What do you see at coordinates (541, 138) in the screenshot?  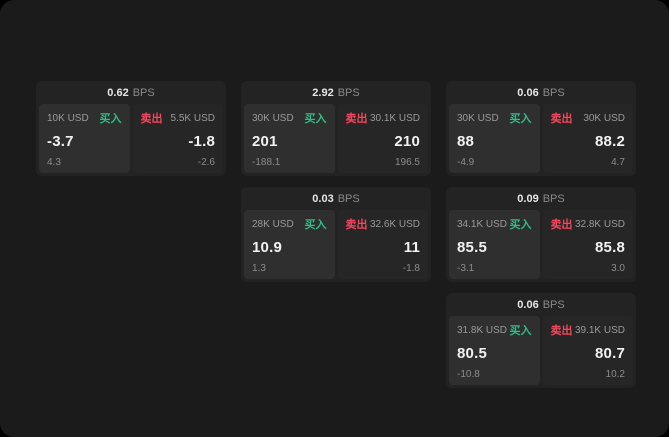 I see `card-body: 30K USD 买入 88 -4.9 卖出 30K USD 88.2 4.7` at bounding box center [541, 138].